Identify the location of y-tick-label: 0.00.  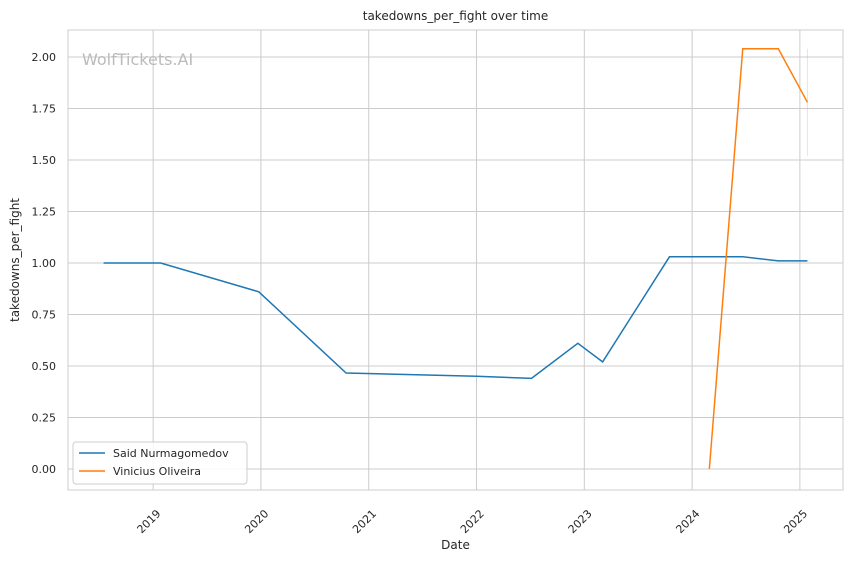
(44, 469).